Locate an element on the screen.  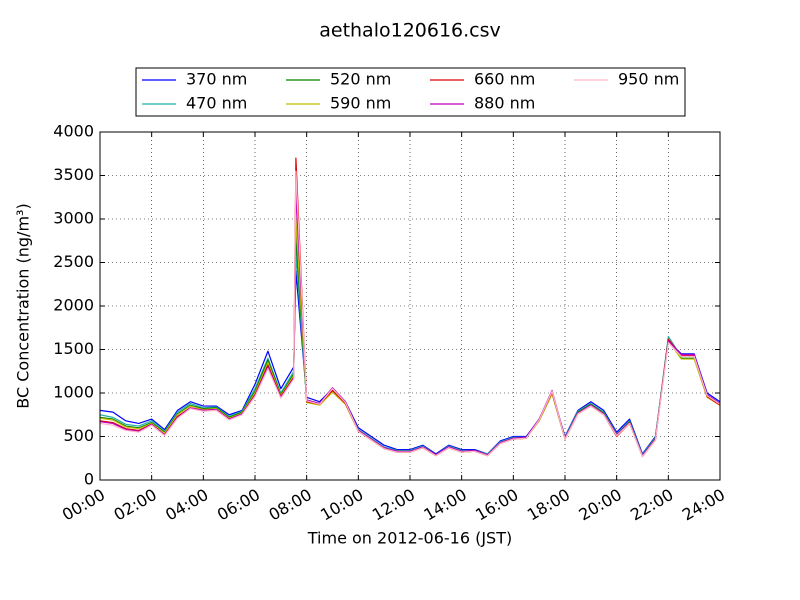
y-tick-label: 1500 is located at coordinates (73, 348).